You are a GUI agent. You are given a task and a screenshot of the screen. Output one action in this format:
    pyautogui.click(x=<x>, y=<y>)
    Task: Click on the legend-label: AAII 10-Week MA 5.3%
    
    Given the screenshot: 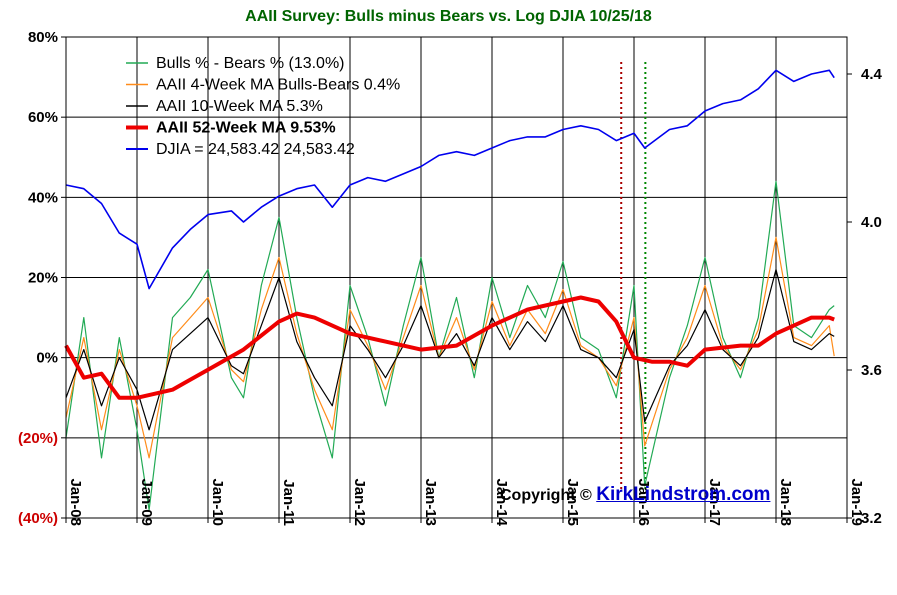 What is the action you would take?
    pyautogui.click(x=239, y=106)
    